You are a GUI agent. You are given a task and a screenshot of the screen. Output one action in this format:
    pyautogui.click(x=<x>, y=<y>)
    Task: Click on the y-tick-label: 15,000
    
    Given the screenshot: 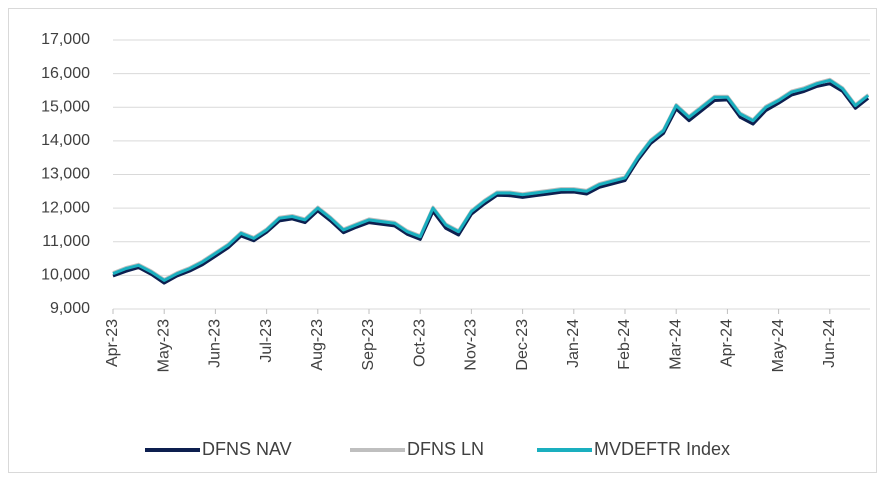 What is the action you would take?
    pyautogui.click(x=65, y=106)
    